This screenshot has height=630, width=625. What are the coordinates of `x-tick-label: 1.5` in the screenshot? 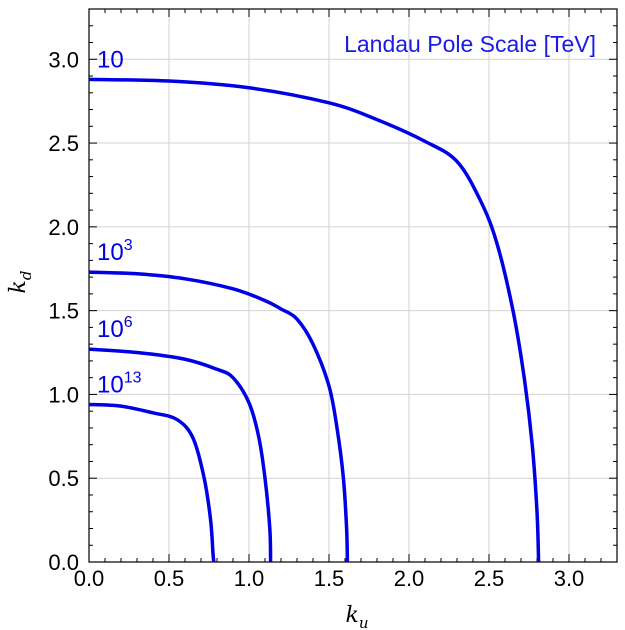 It's located at (329, 578).